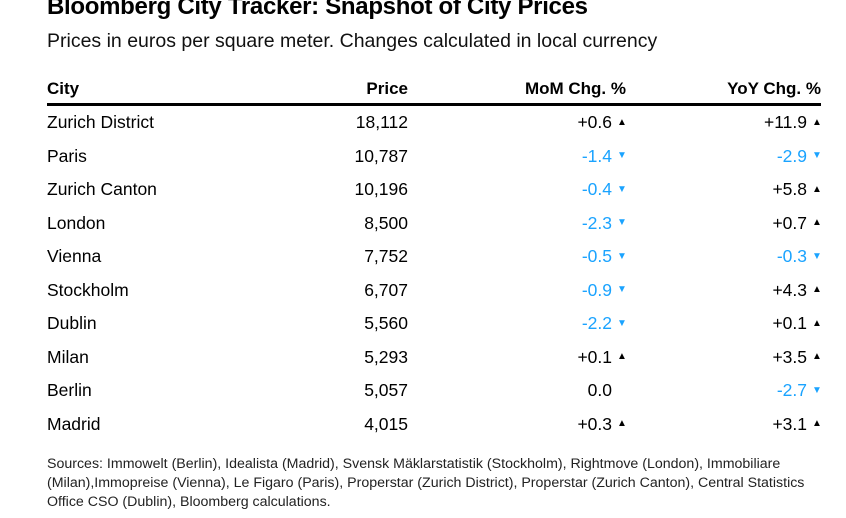  What do you see at coordinates (789, 323) in the screenshot?
I see `cell-yoy-change-value: +0.1` at bounding box center [789, 323].